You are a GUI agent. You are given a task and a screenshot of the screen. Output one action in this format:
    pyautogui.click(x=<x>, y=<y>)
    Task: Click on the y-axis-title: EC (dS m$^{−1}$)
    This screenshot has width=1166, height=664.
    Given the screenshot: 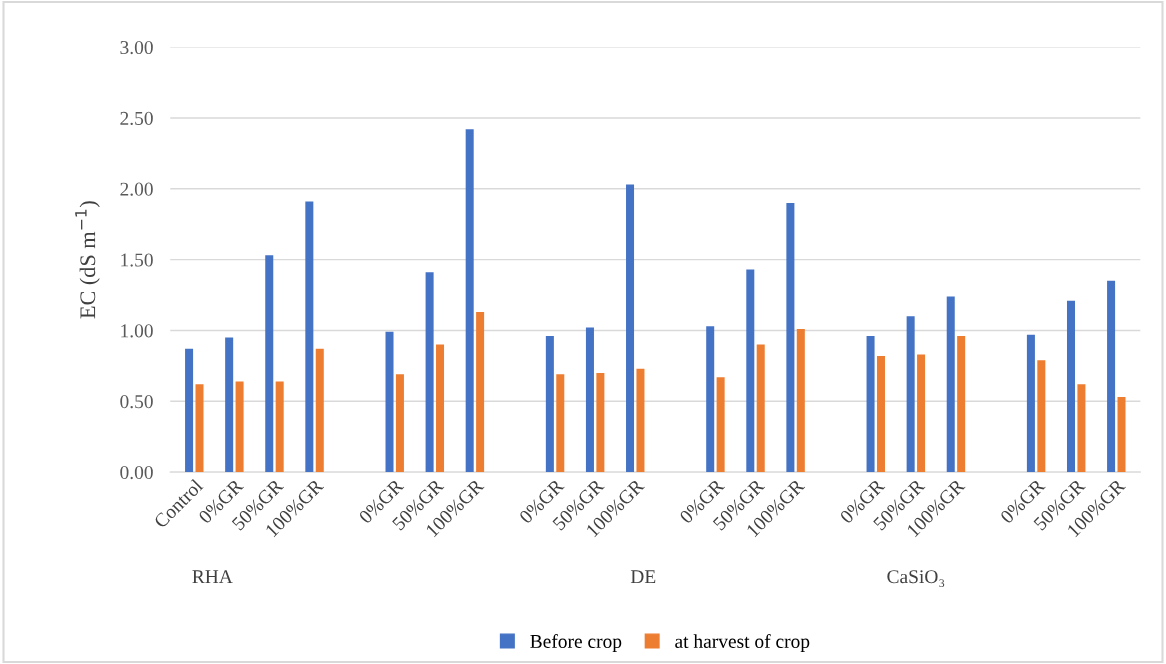 What is the action you would take?
    pyautogui.click(x=87, y=260)
    